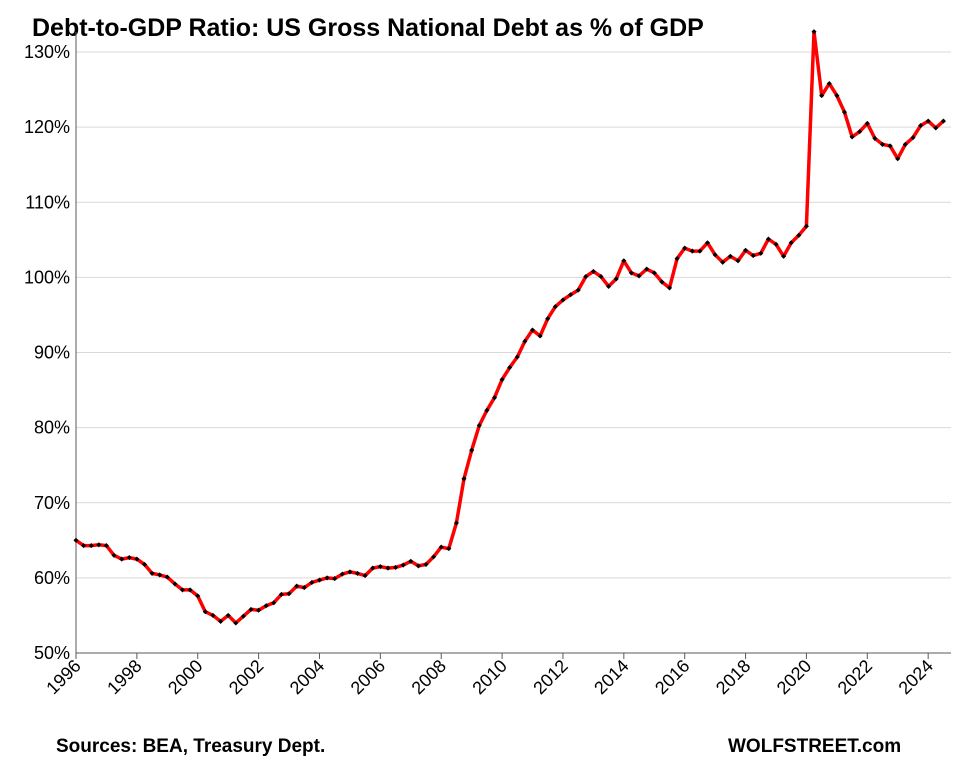 The image size is (961, 779). Describe the element at coordinates (191, 746) in the screenshot. I see `source-note: Sources: BEA, Treasury Dept.` at that location.